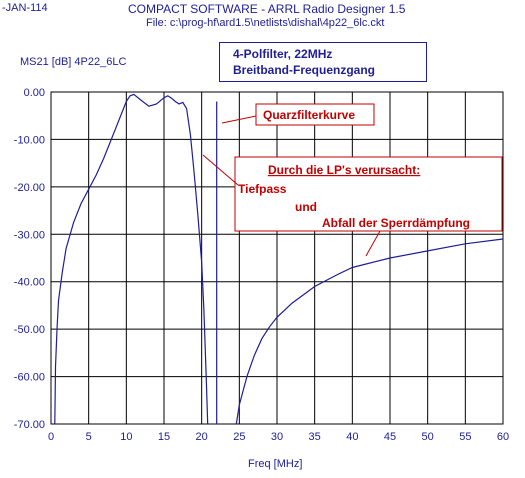 The width and height of the screenshot is (525, 478). I want to click on quarz-label-box, so click(315, 114).